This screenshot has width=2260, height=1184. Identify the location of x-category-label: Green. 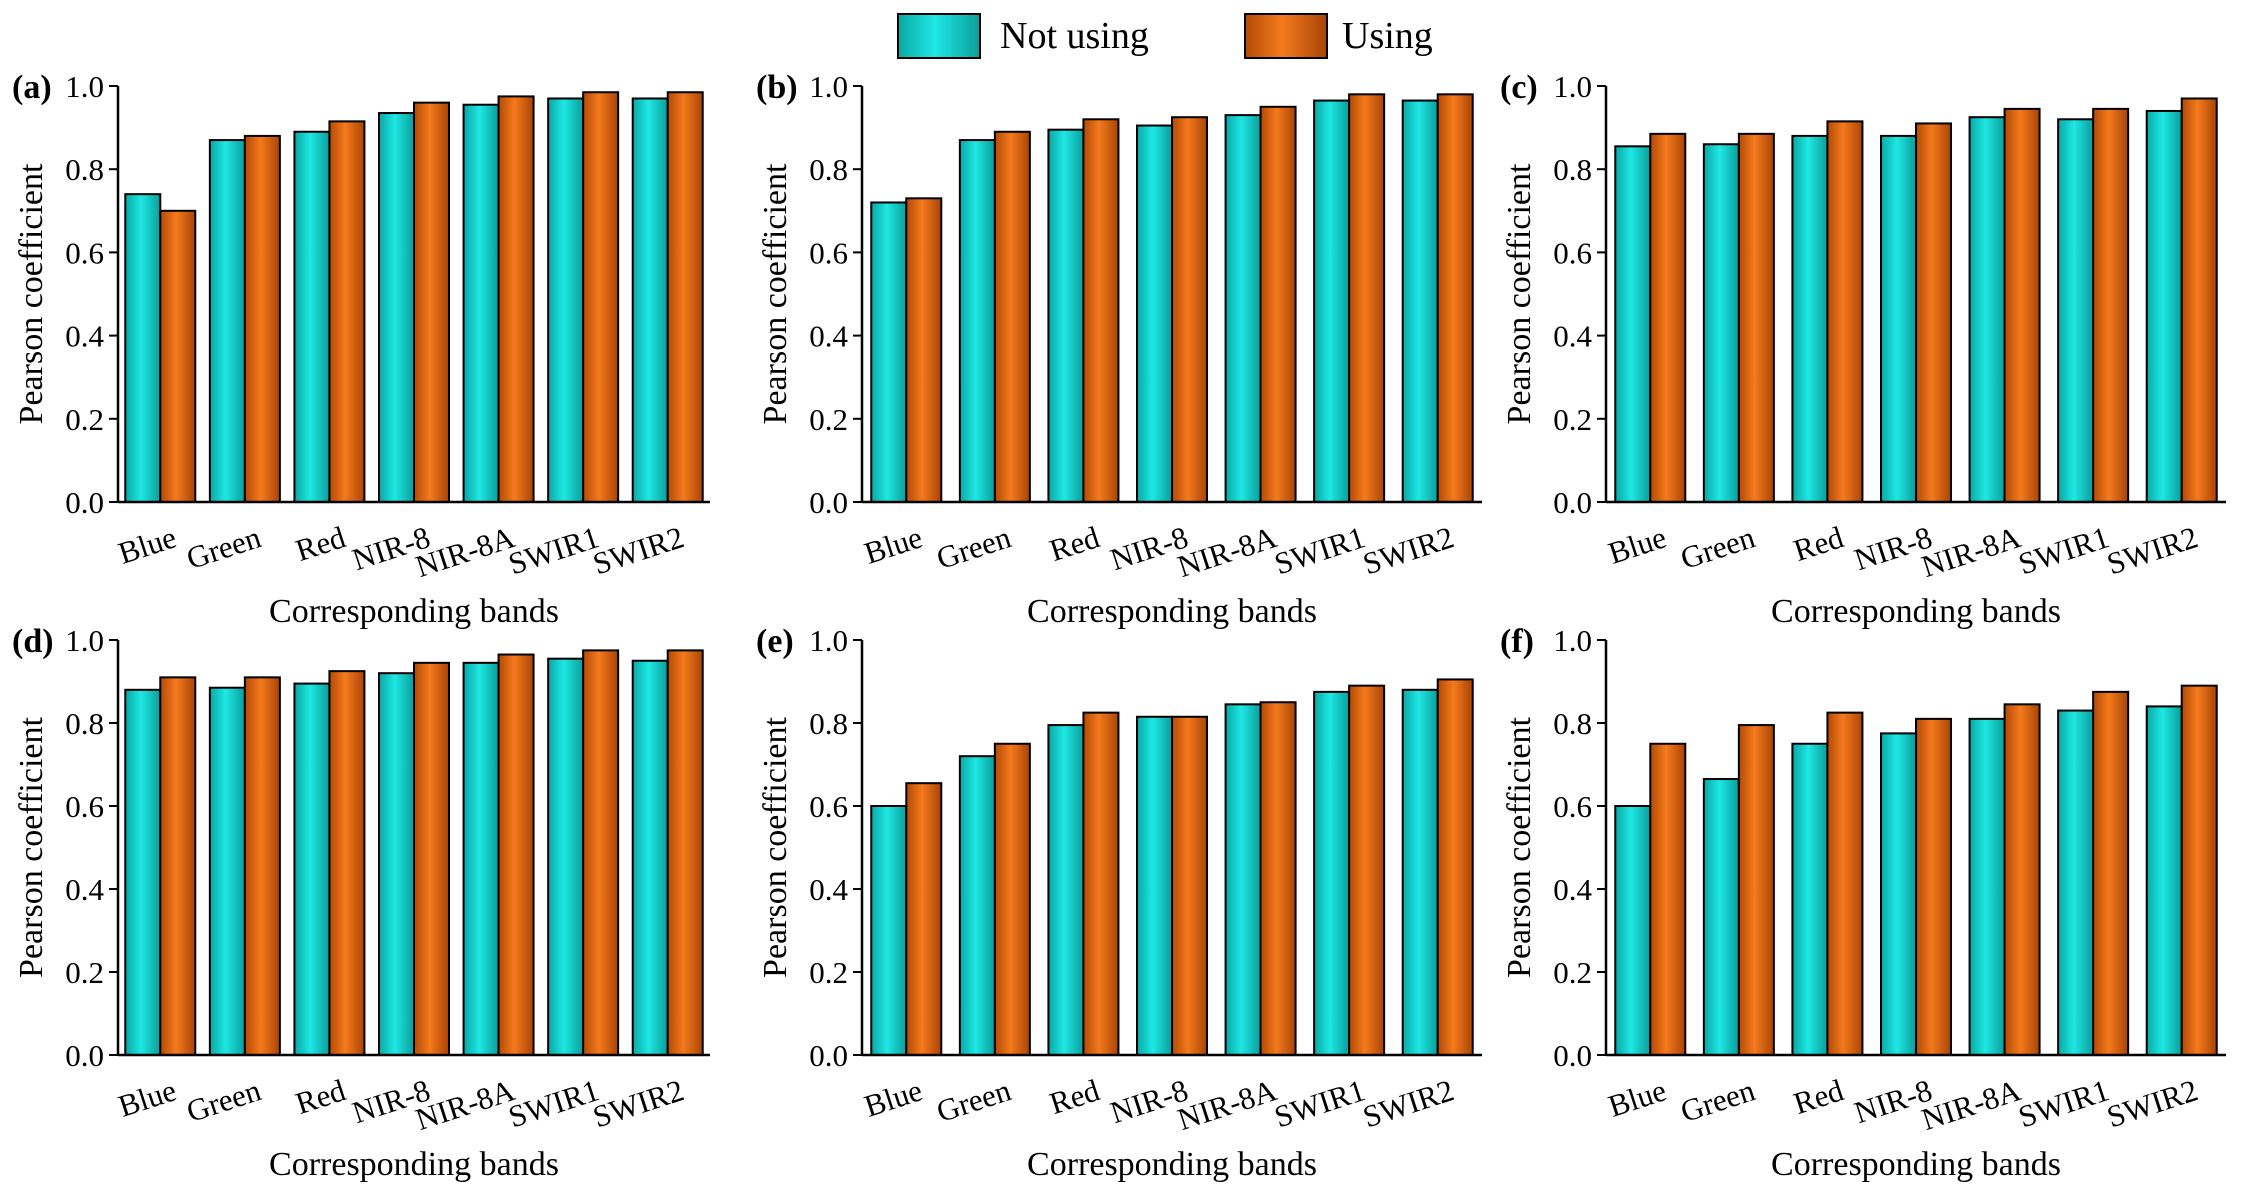
(223, 1100).